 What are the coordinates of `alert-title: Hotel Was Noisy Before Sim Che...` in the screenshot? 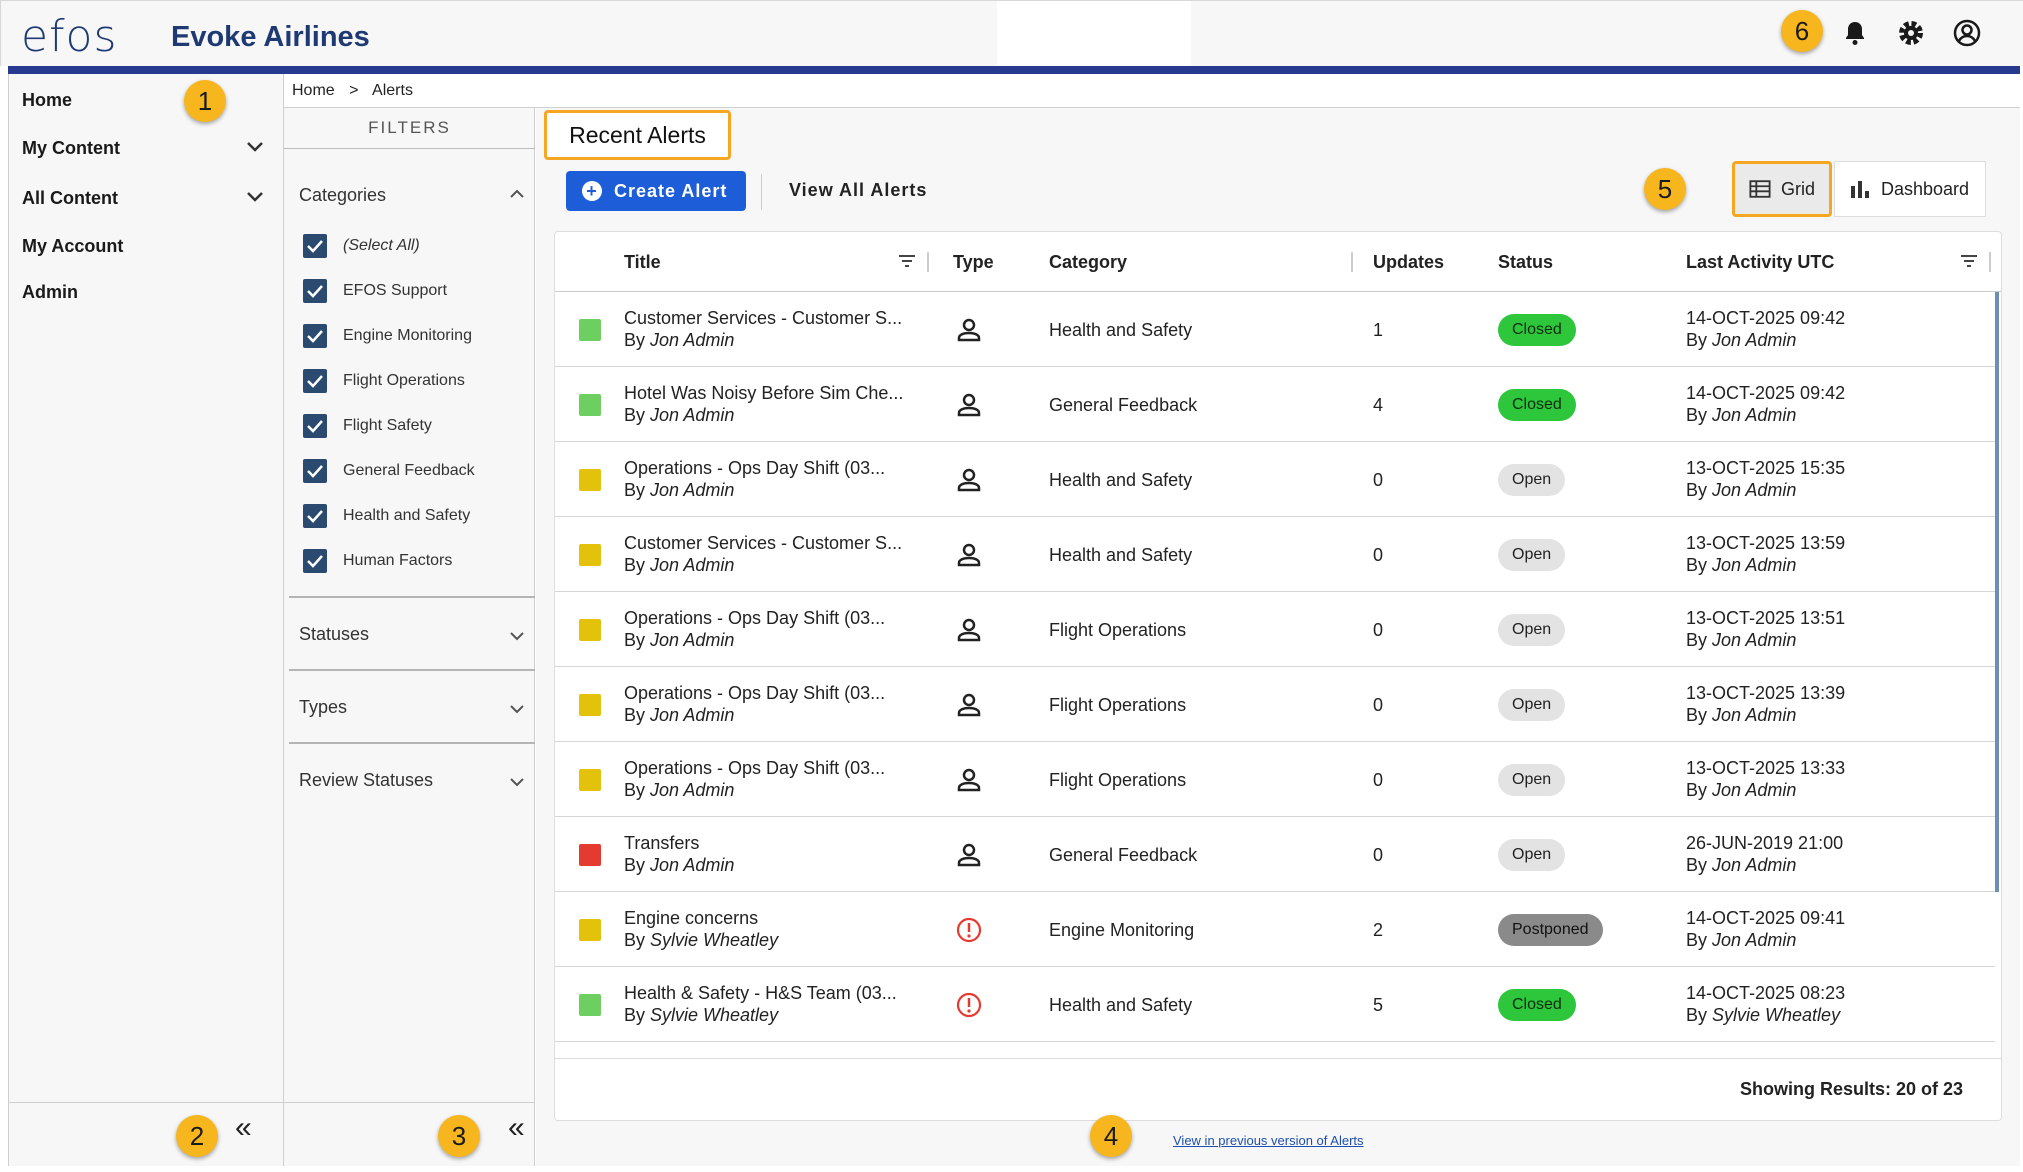 It's located at (764, 393).